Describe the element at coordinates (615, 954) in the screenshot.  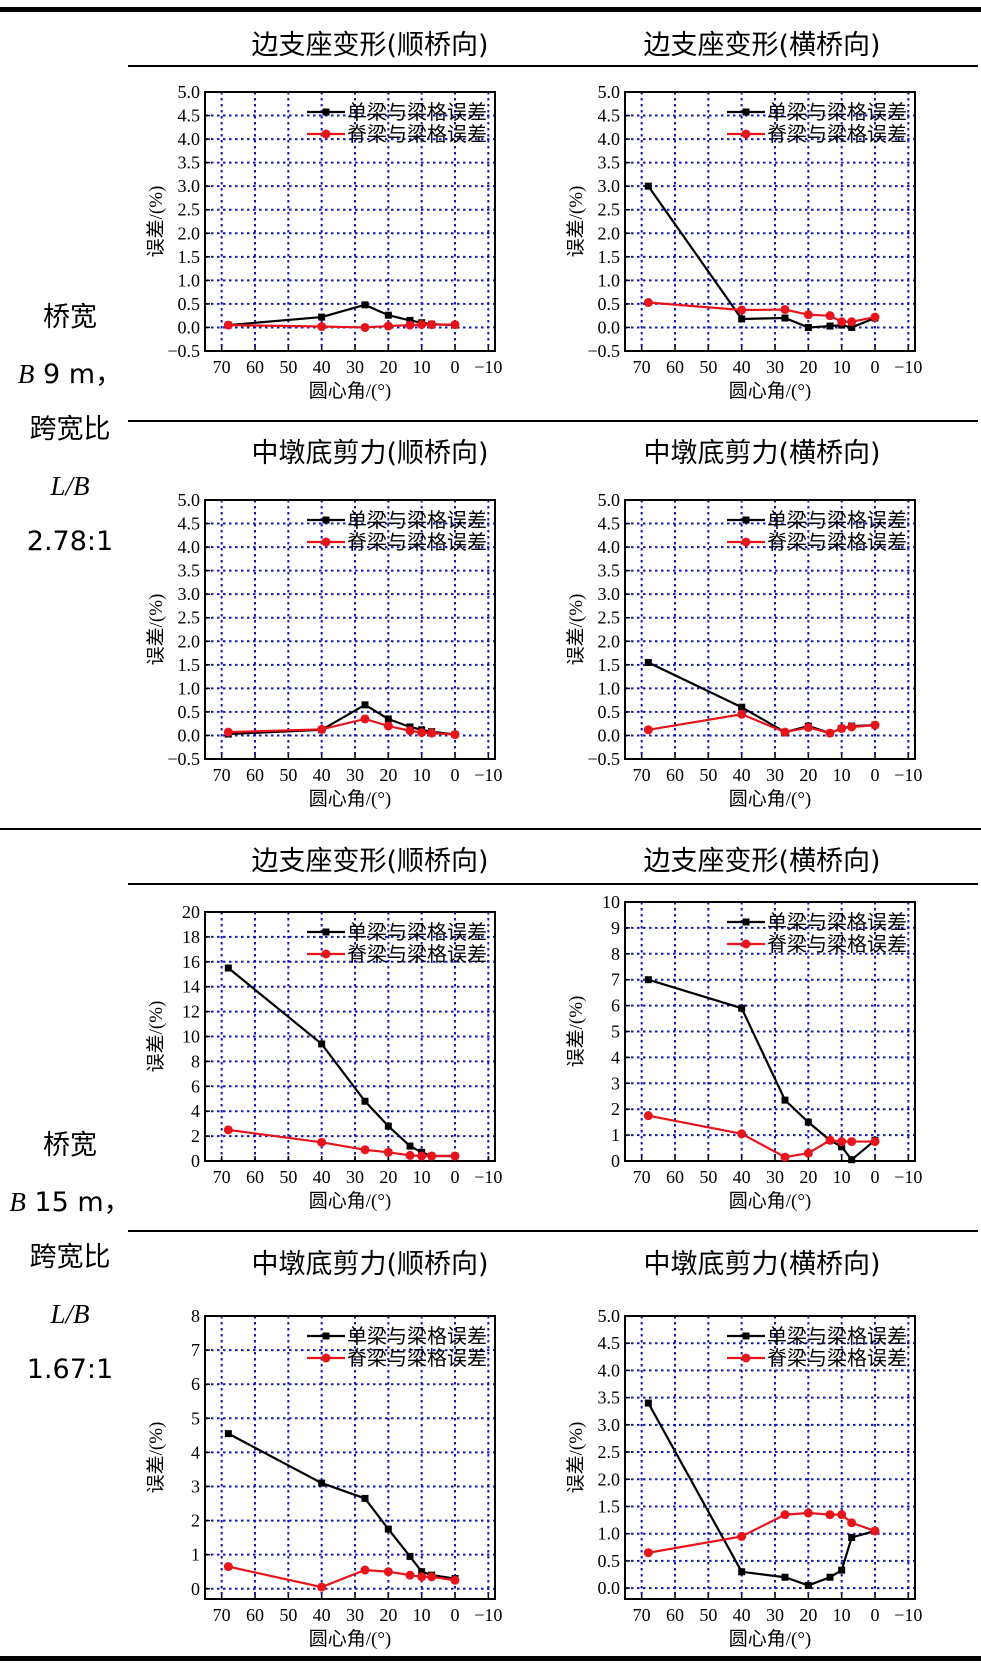
I see `y-tick-label: 8` at that location.